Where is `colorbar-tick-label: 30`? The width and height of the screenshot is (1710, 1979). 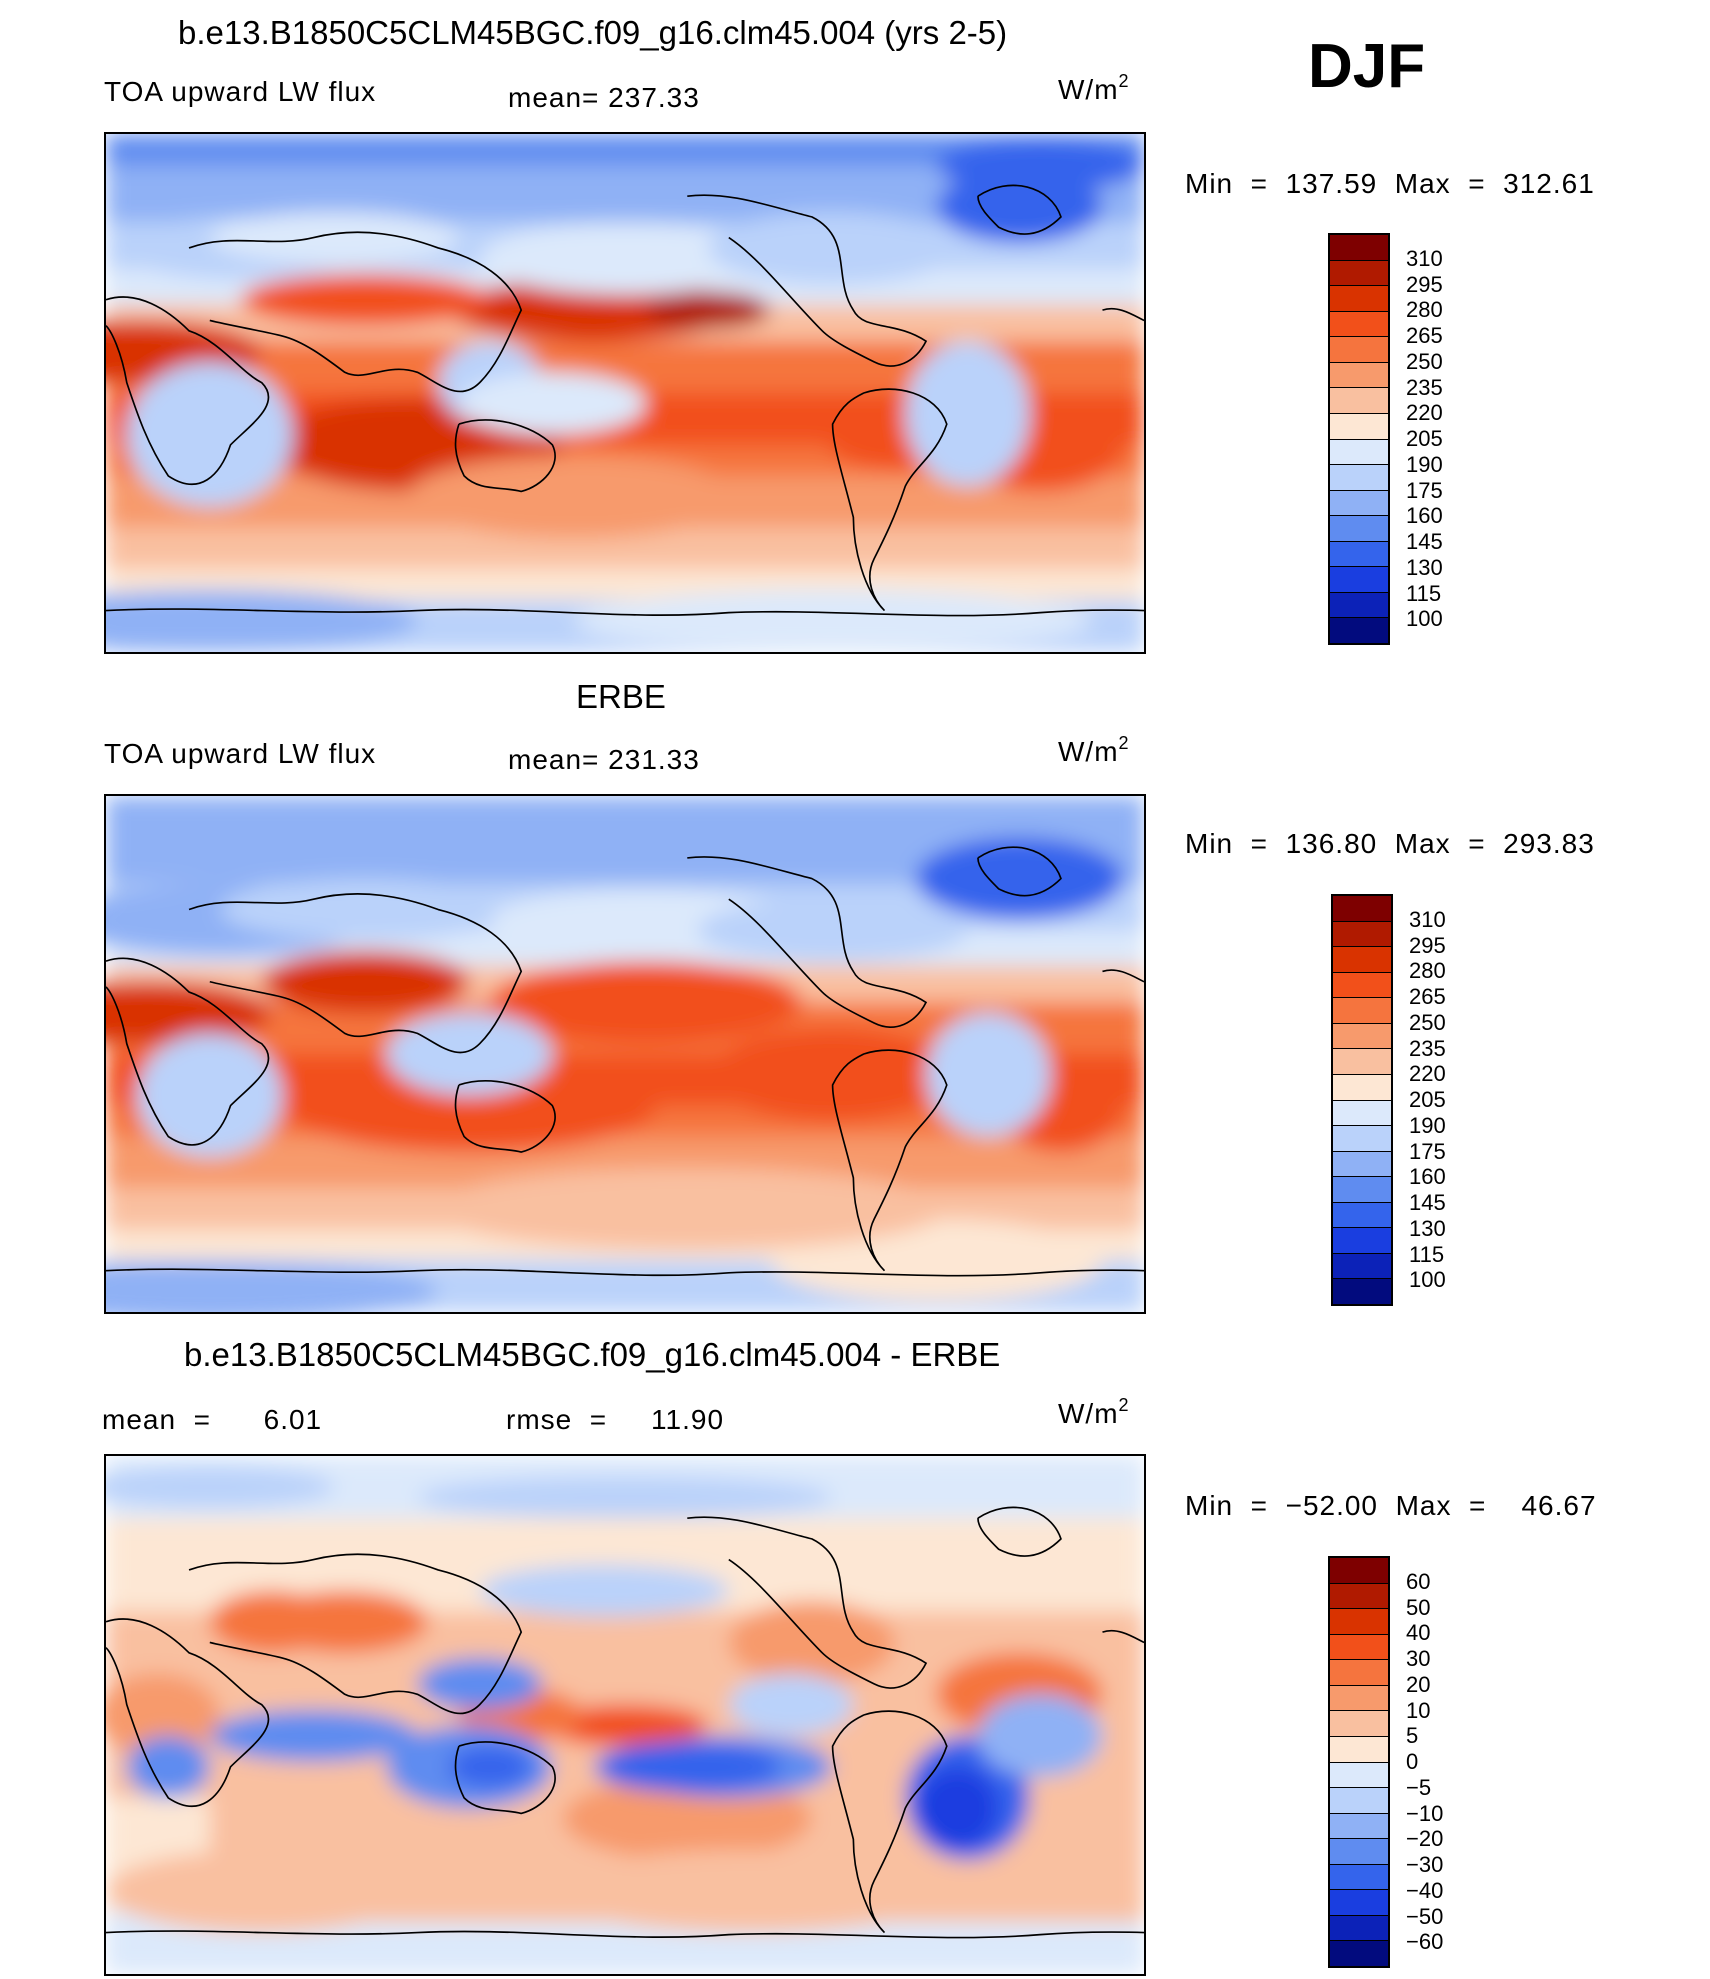
colorbar-tick-label: 30 is located at coordinates (1418, 1658).